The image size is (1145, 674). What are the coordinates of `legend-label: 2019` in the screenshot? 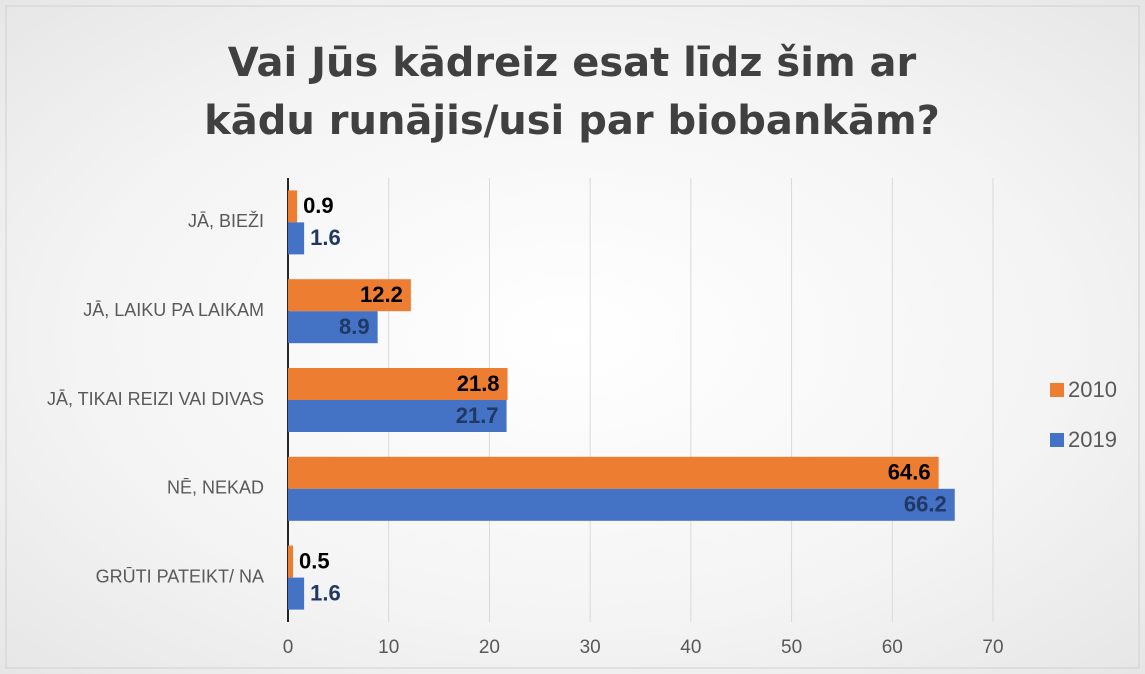 It's located at (1092, 439).